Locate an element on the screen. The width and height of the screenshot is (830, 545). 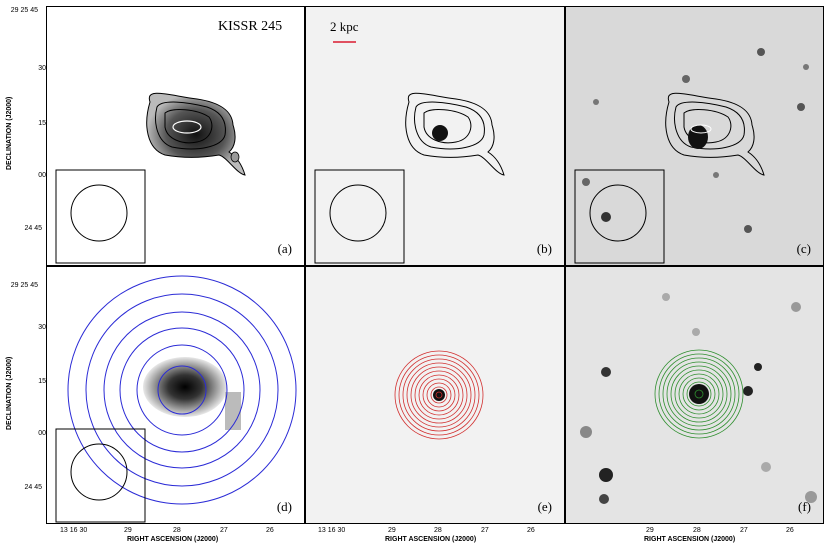
panel-c-image is located at coordinates (694, 136).